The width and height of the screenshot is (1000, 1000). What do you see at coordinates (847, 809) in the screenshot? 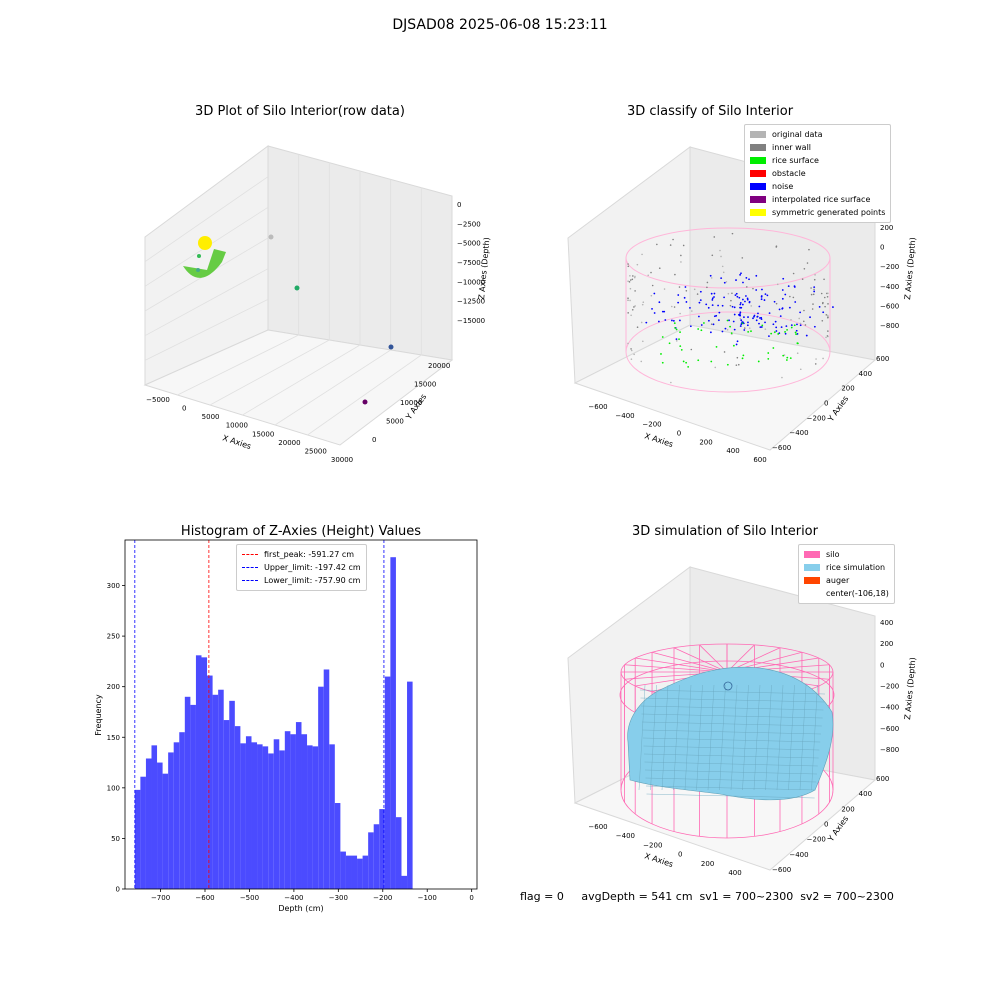
I see `sim-y-tick: 200` at bounding box center [847, 809].